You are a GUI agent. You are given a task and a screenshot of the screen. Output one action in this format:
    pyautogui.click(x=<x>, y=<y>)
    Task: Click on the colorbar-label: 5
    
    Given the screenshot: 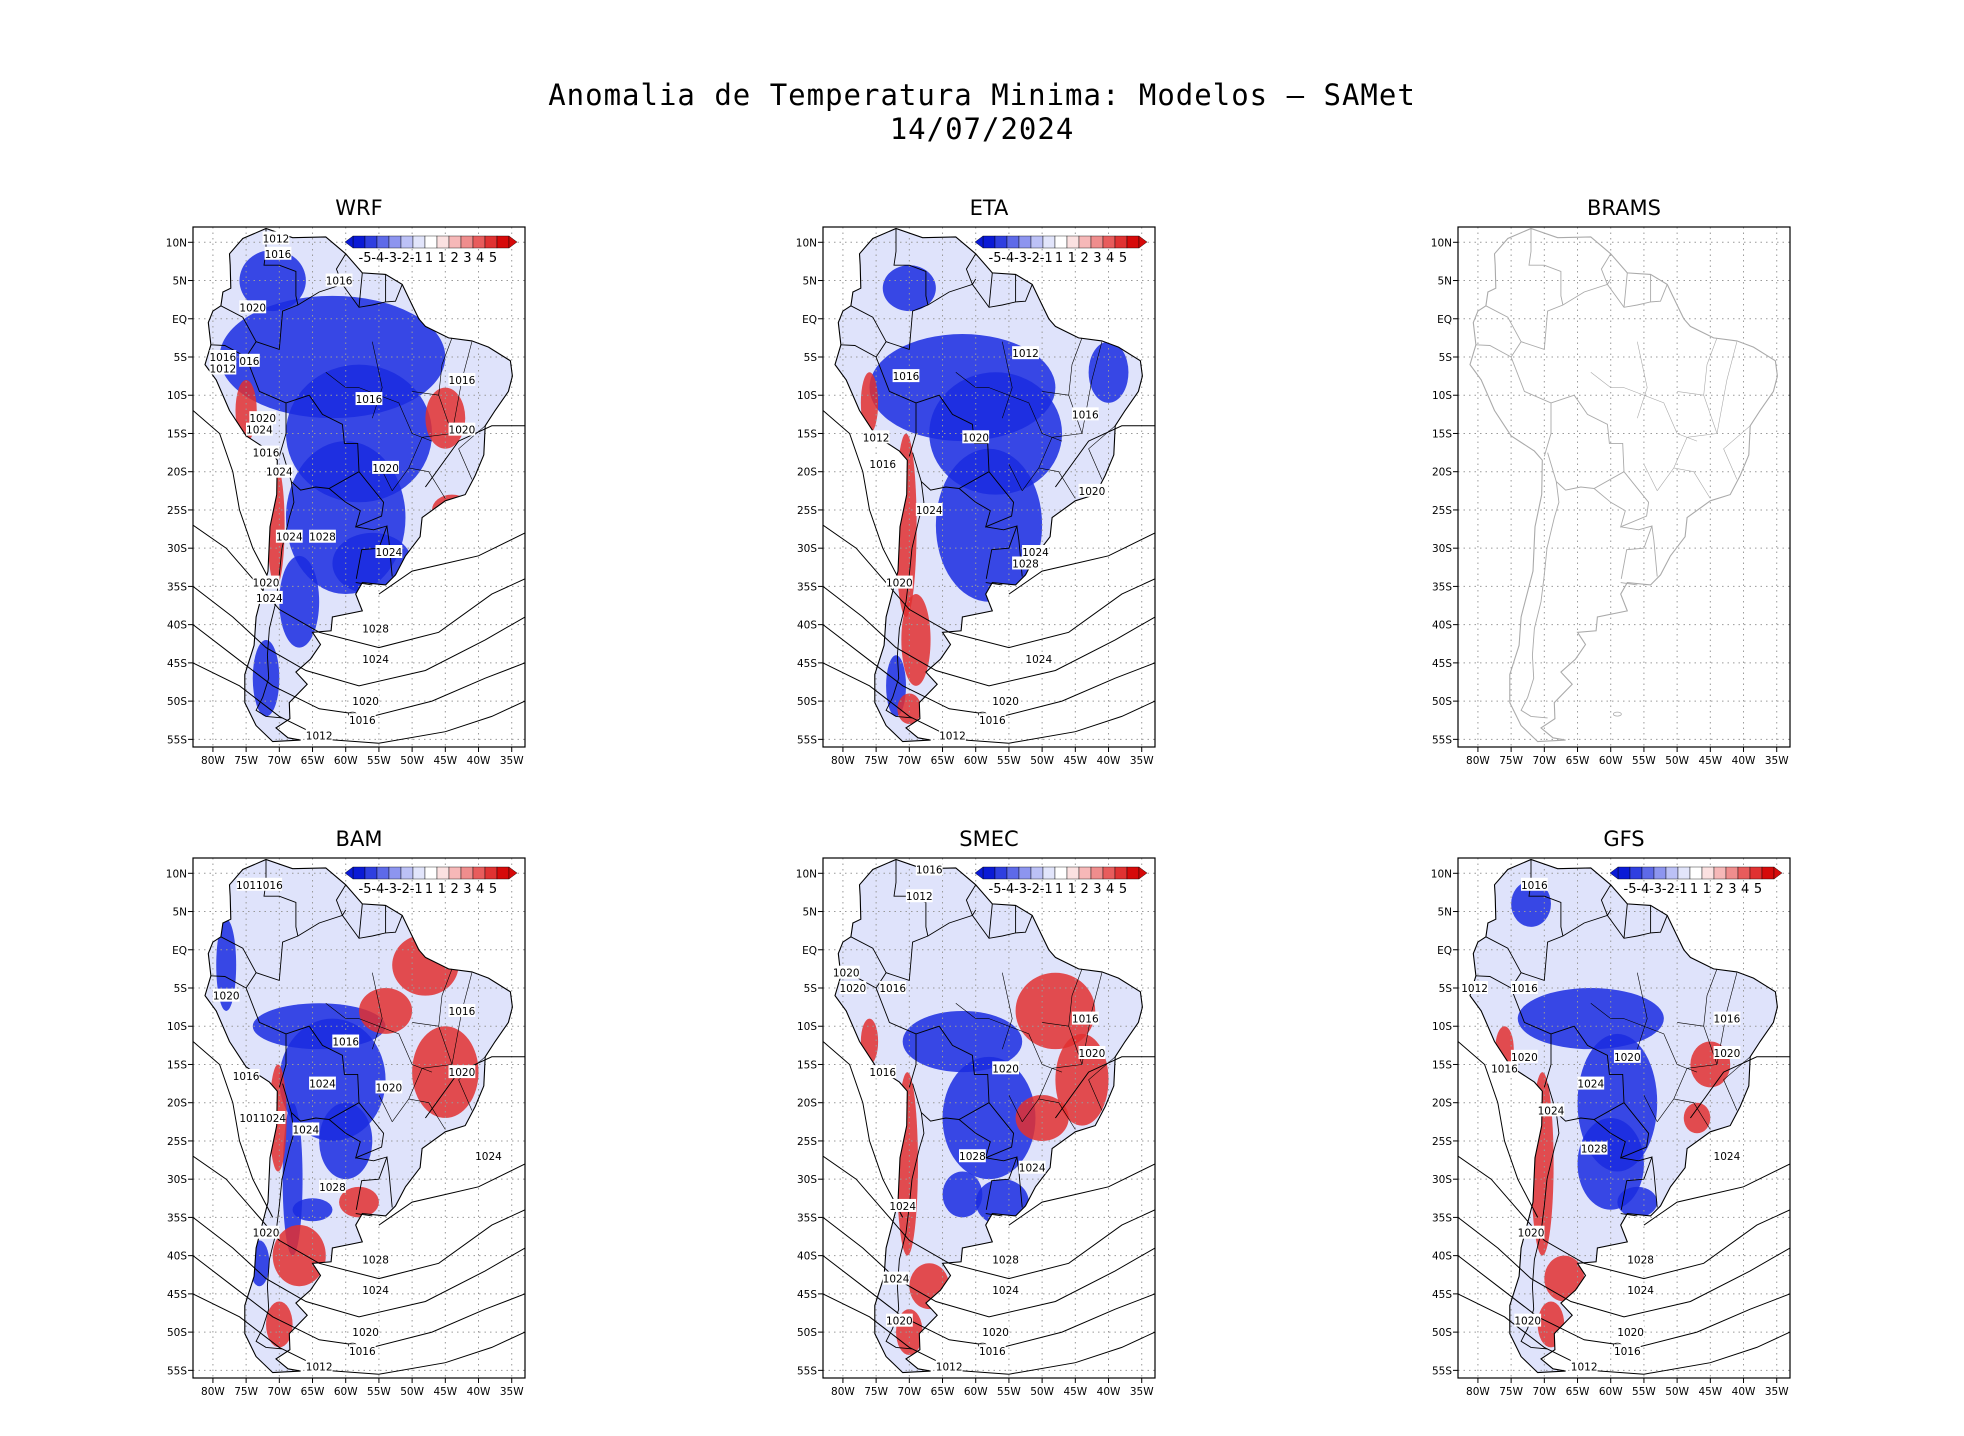 What is the action you would take?
    pyautogui.click(x=493, y=258)
    